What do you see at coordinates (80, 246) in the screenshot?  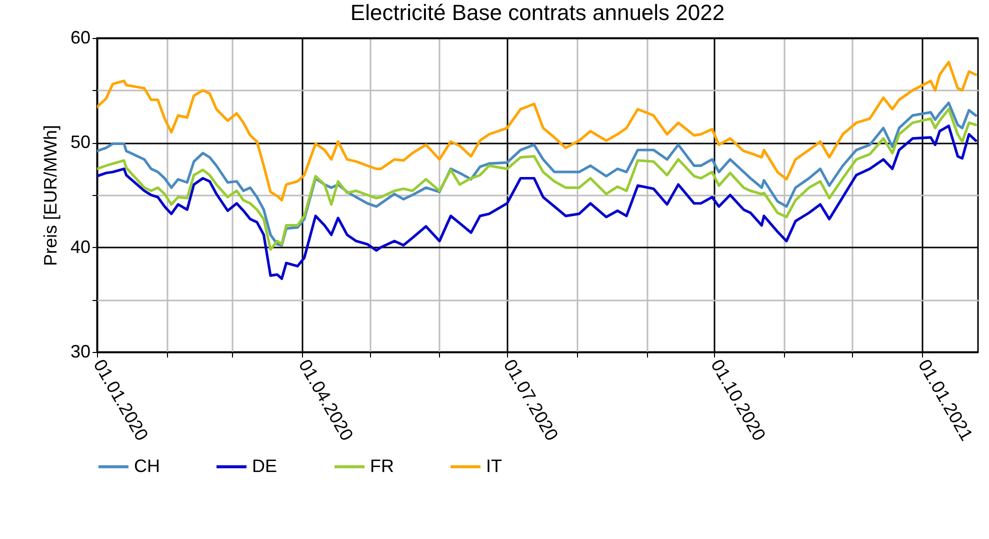 I see `y-tick-label: 40` at bounding box center [80, 246].